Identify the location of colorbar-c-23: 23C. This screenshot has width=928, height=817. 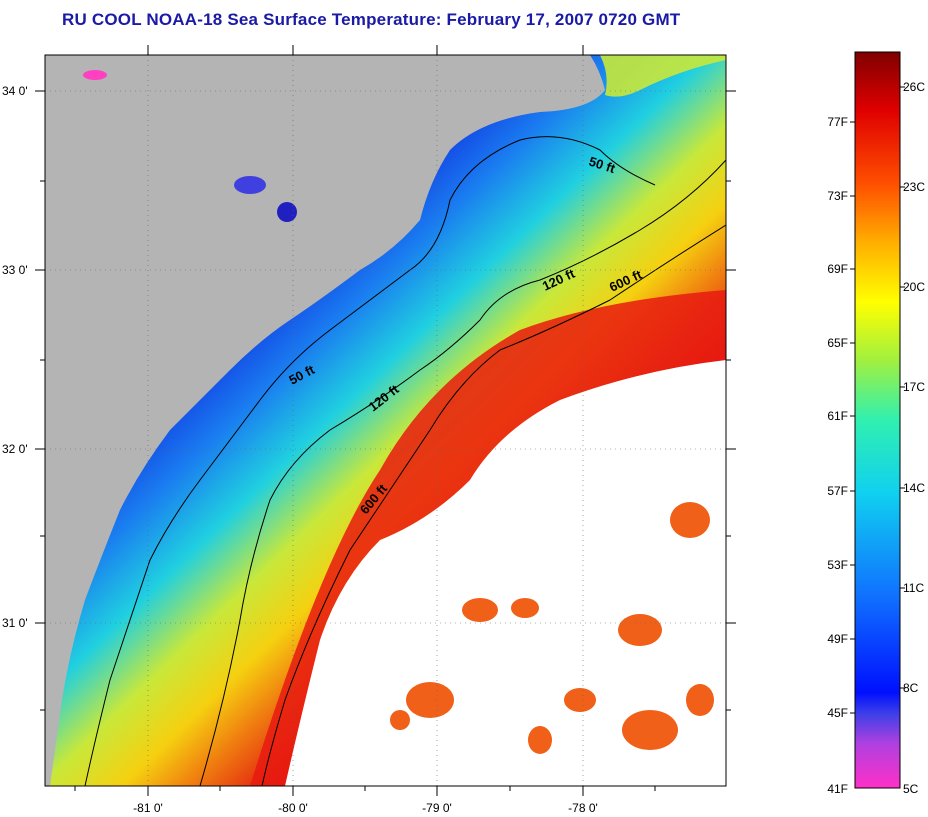
(914, 187).